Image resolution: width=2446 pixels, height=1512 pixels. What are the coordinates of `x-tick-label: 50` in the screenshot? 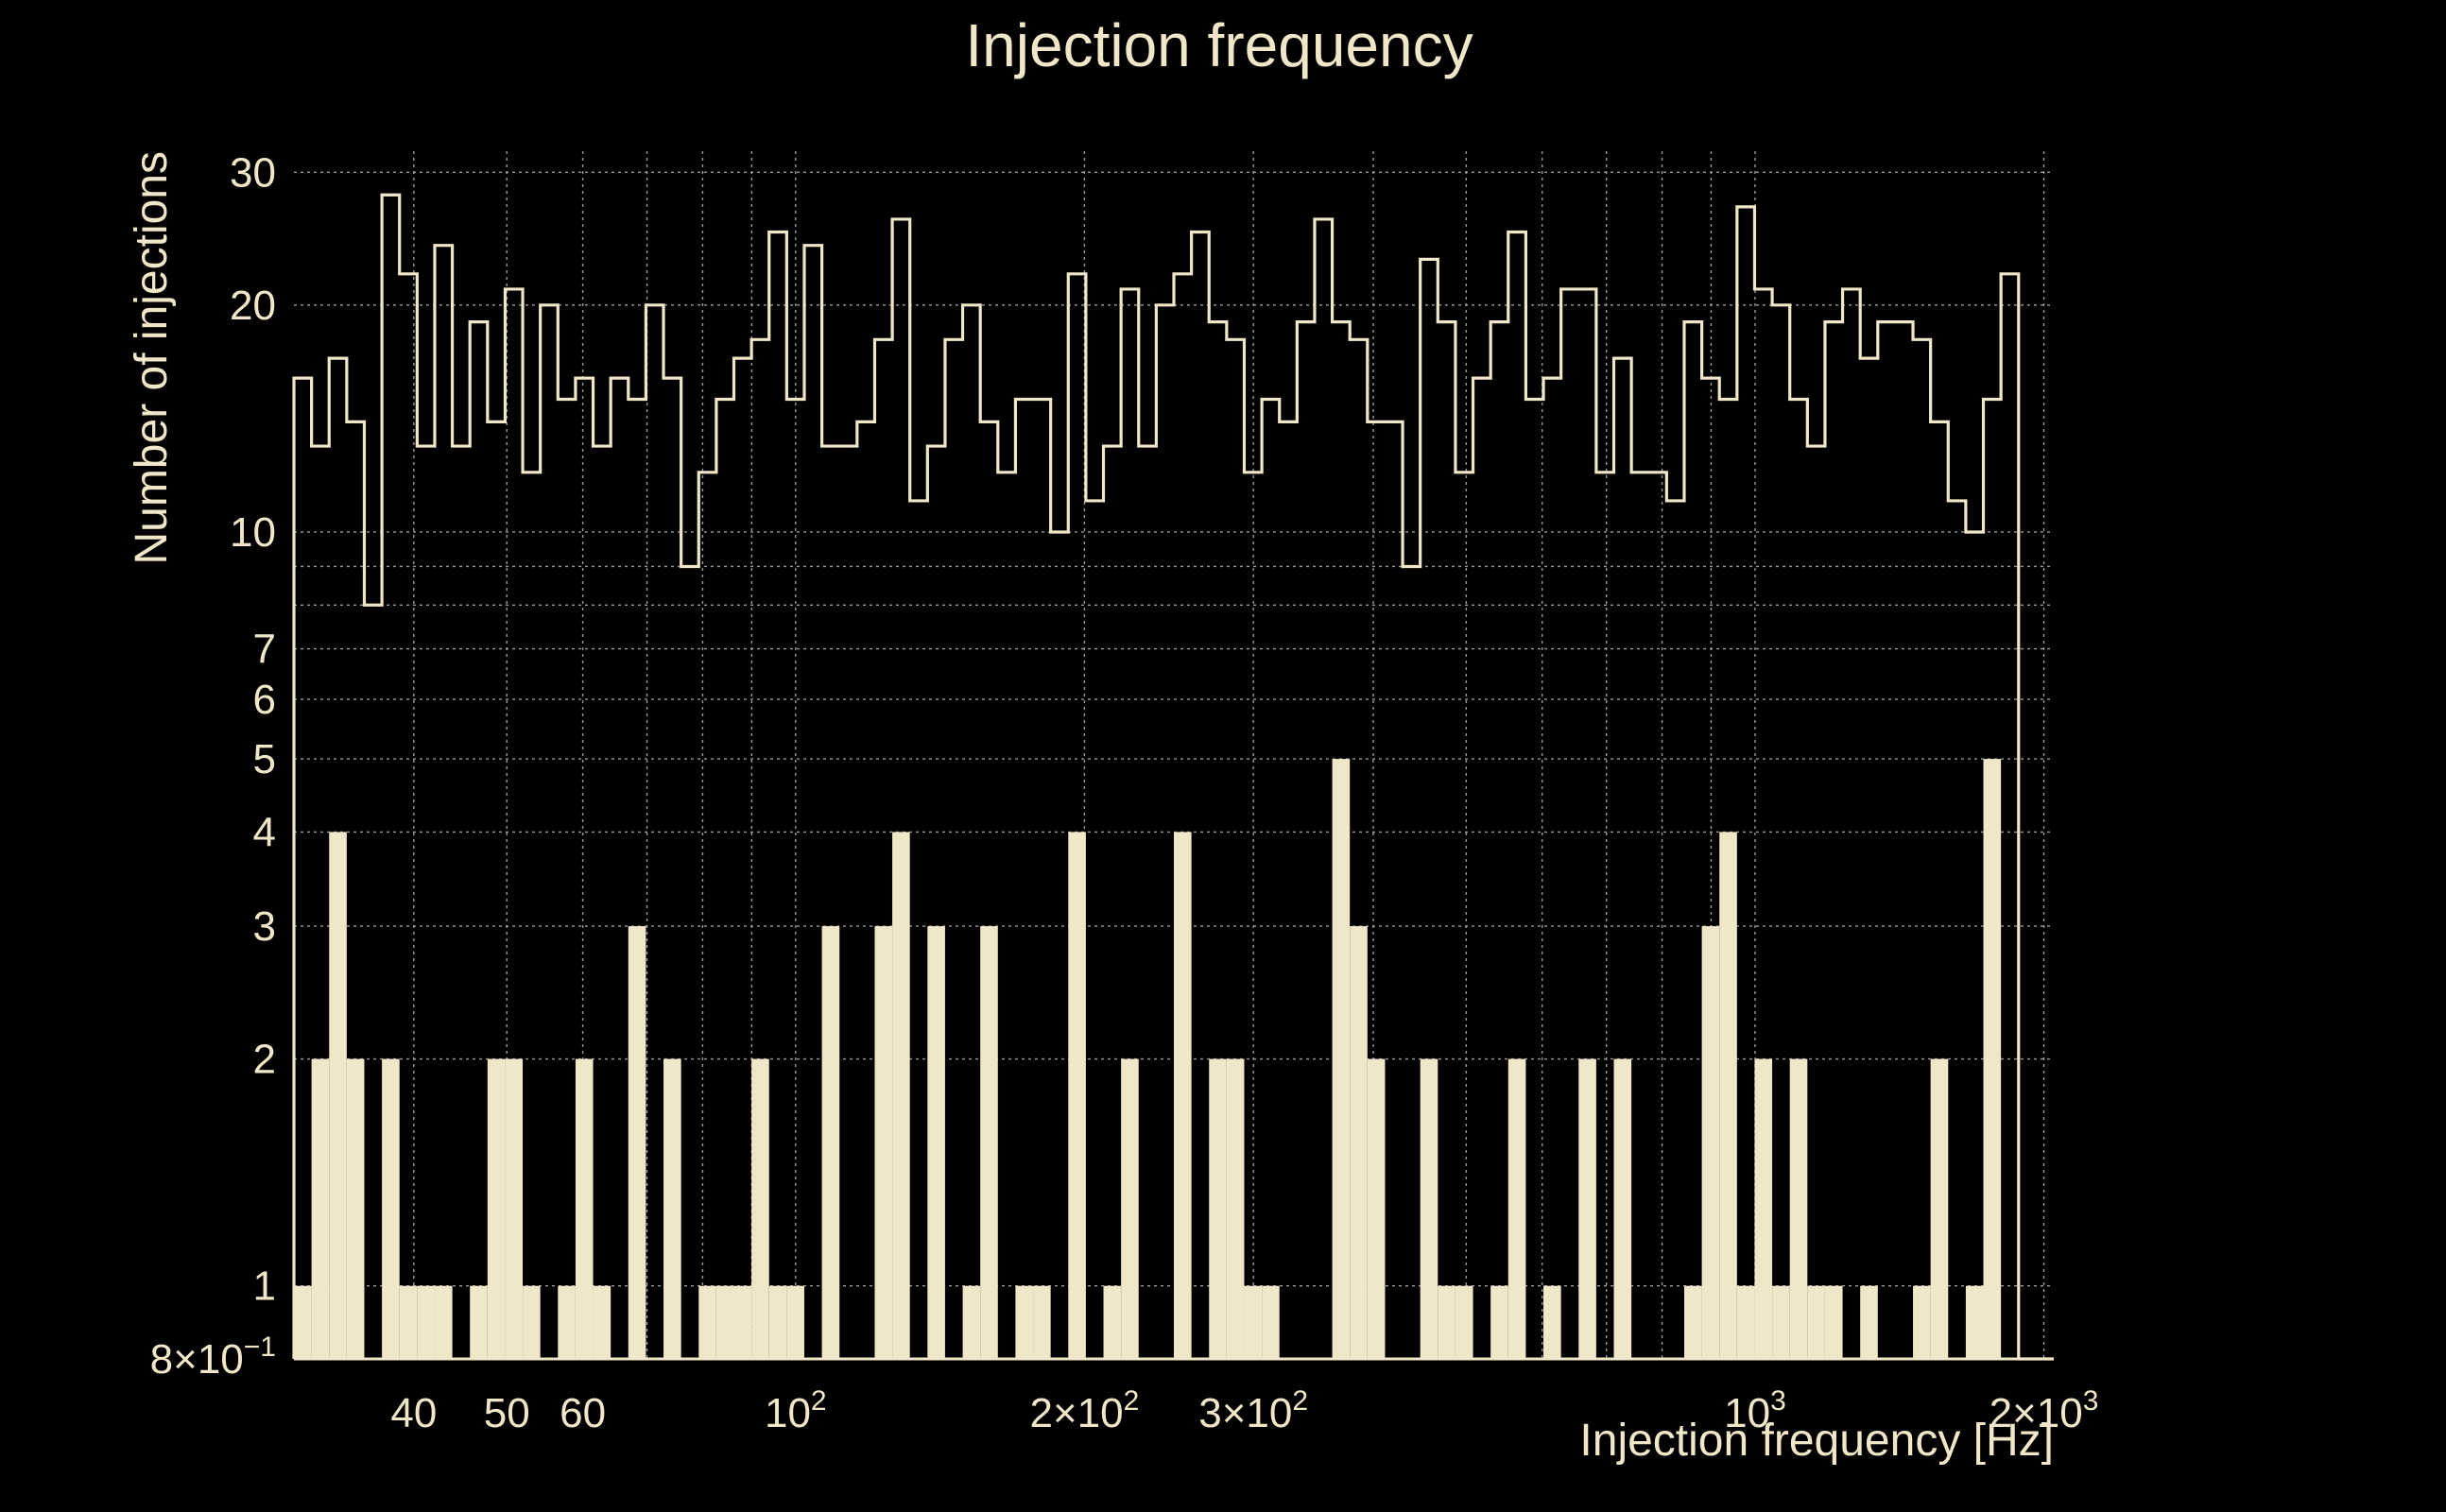 It's located at (507, 1413).